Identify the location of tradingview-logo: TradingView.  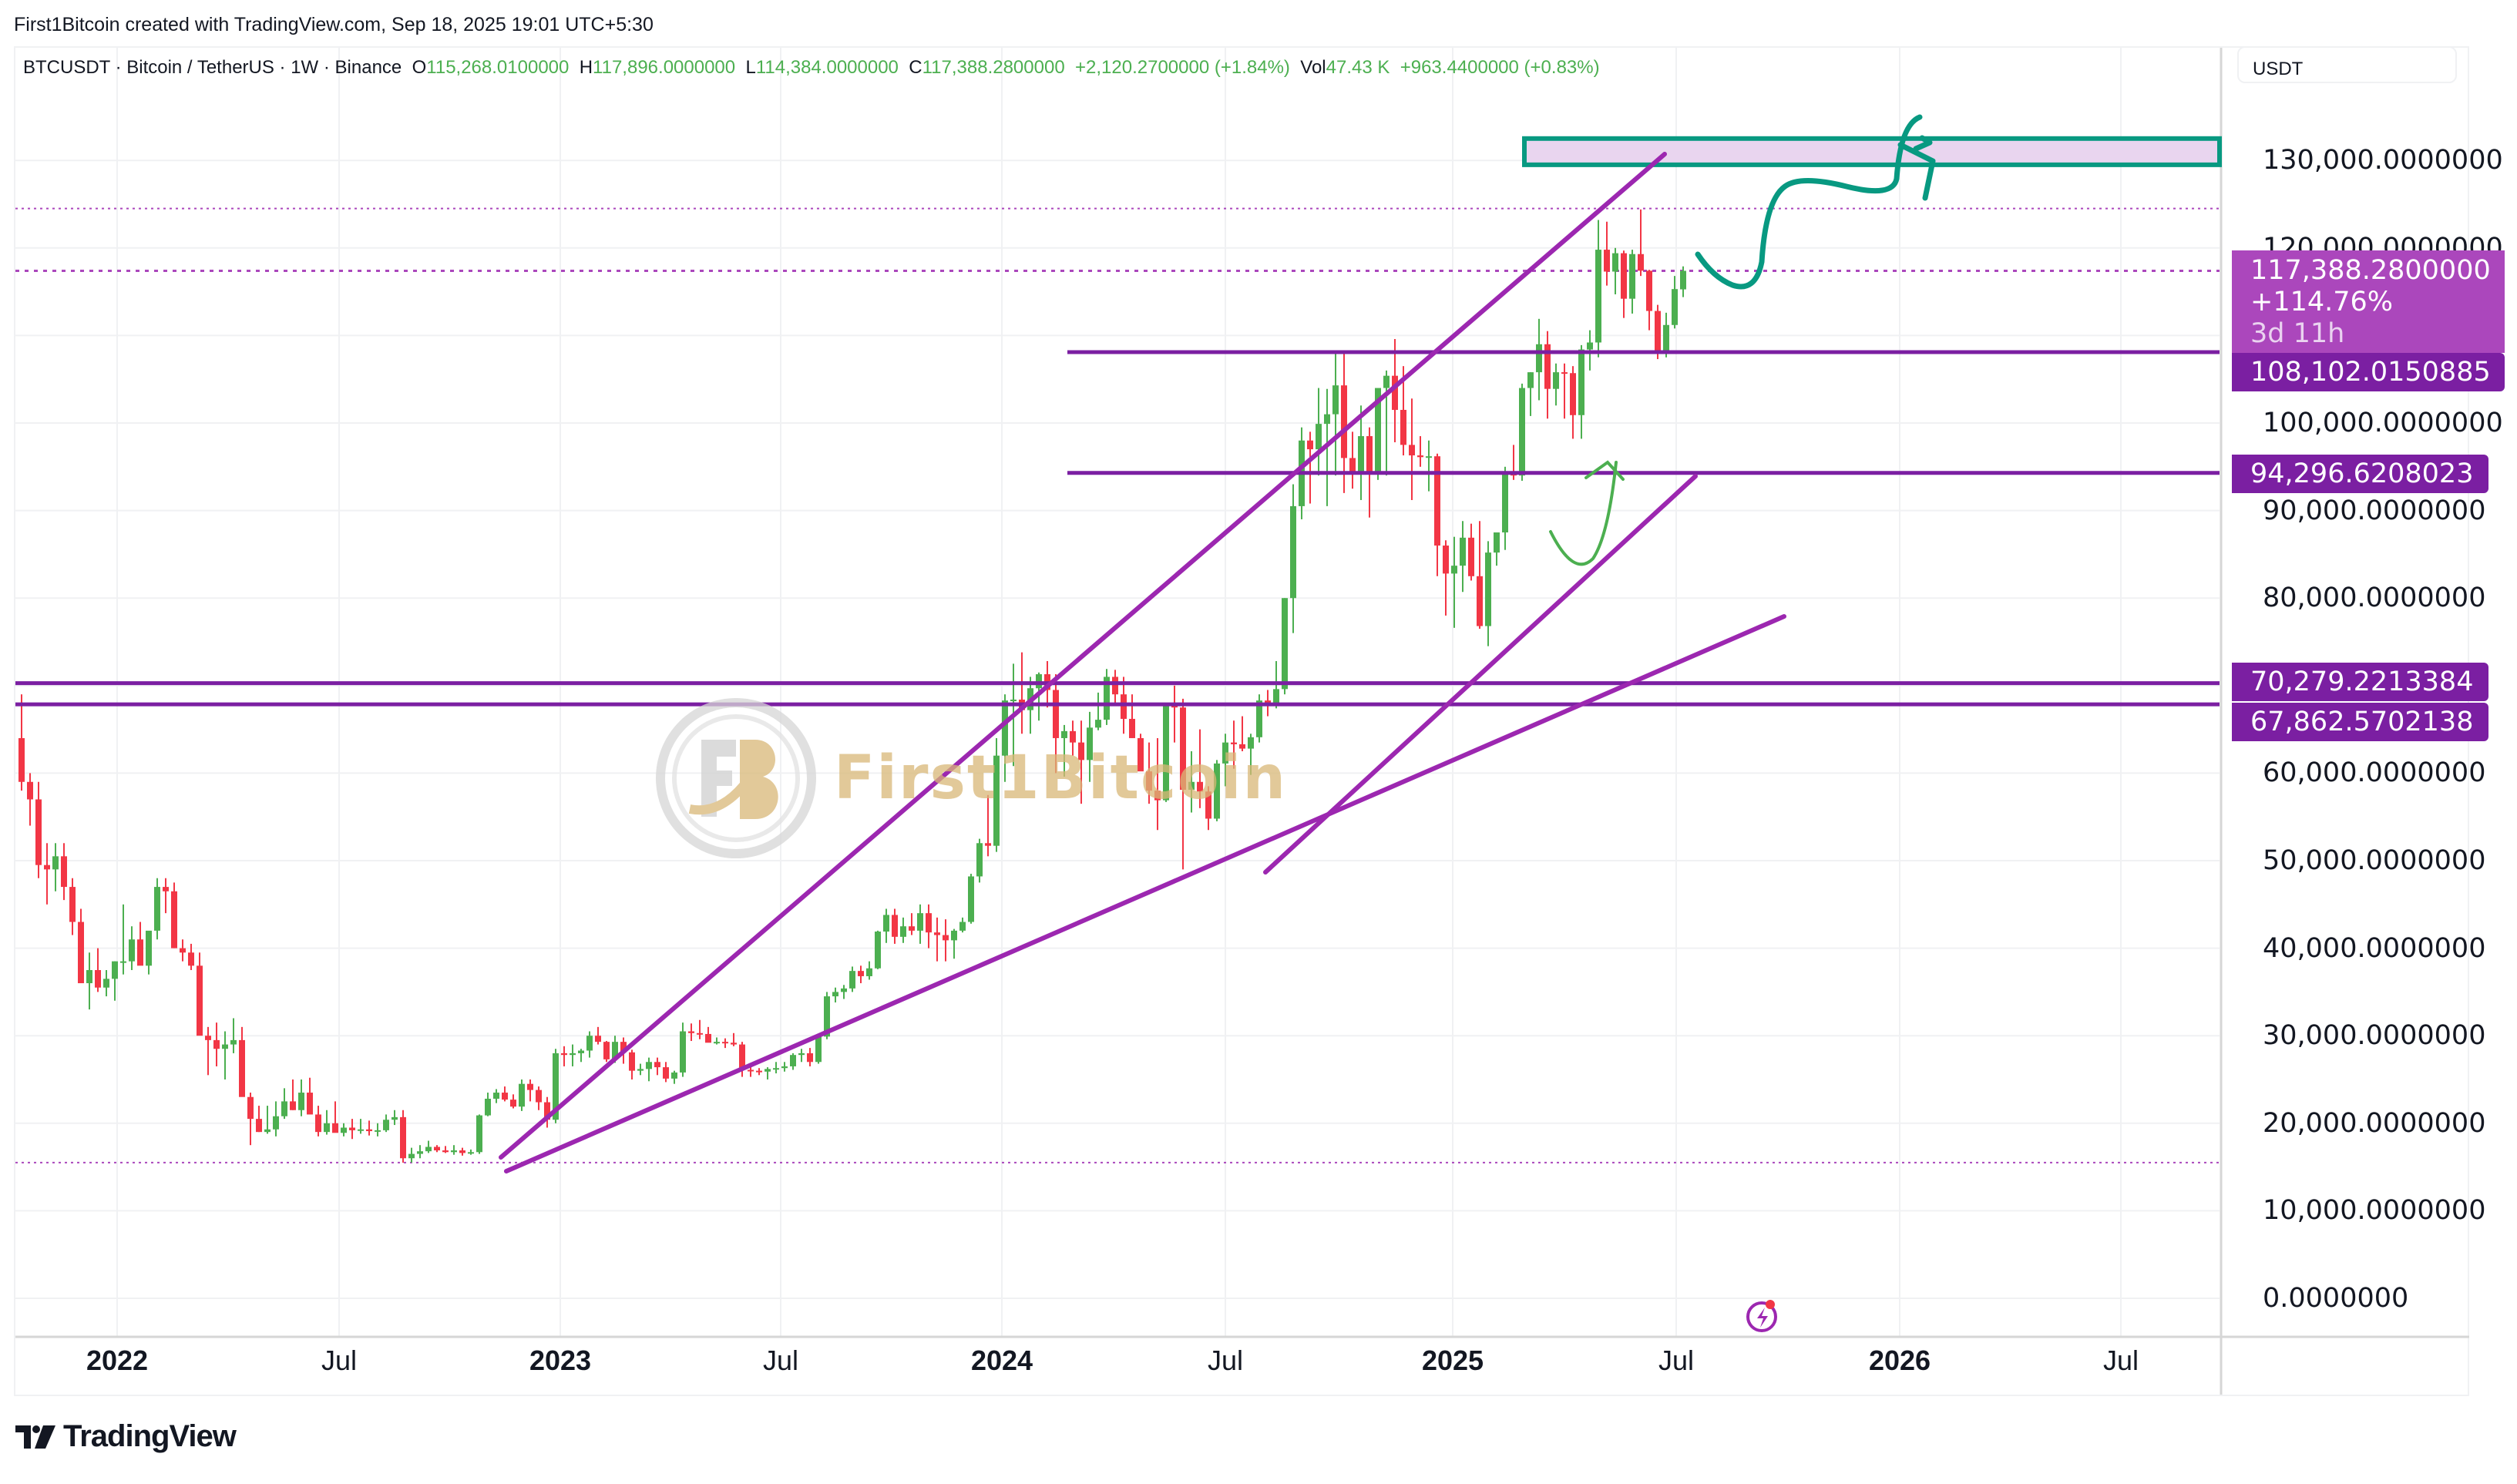
(126, 1436).